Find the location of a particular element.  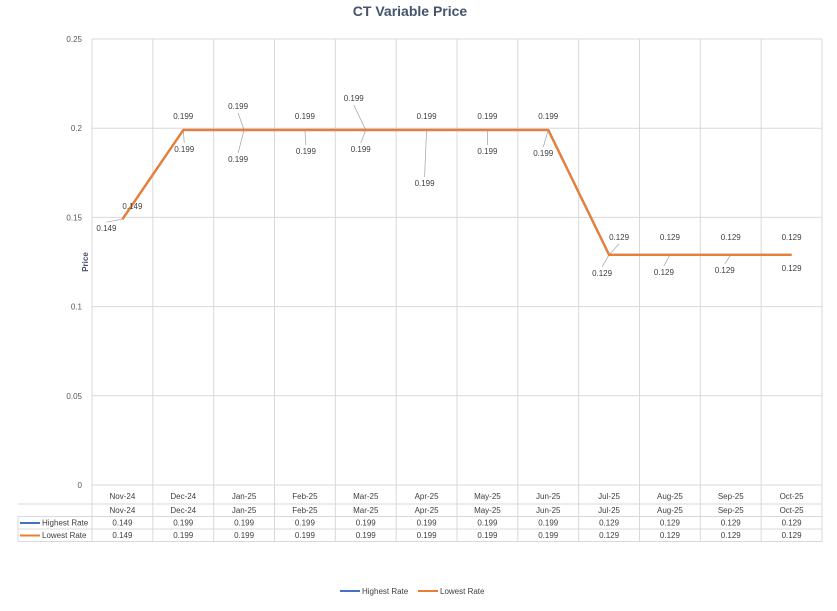

x-tick-label: Jul-25 is located at coordinates (609, 496).